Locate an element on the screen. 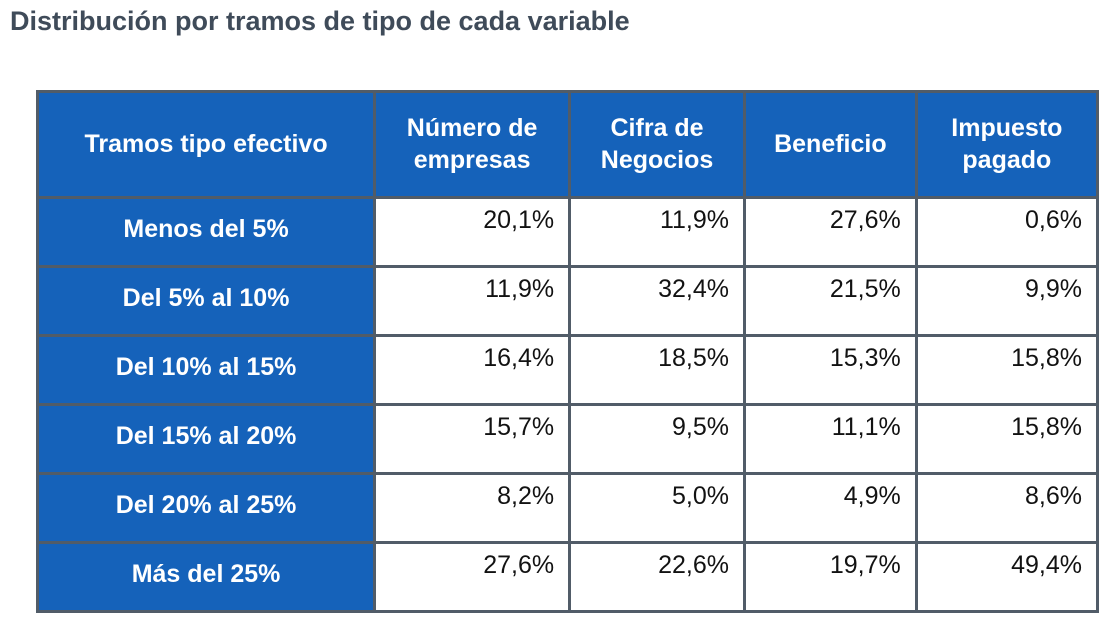  table-row: Menos del 5% 20,1% 11,9% 27,6% 0,6% is located at coordinates (567, 232).